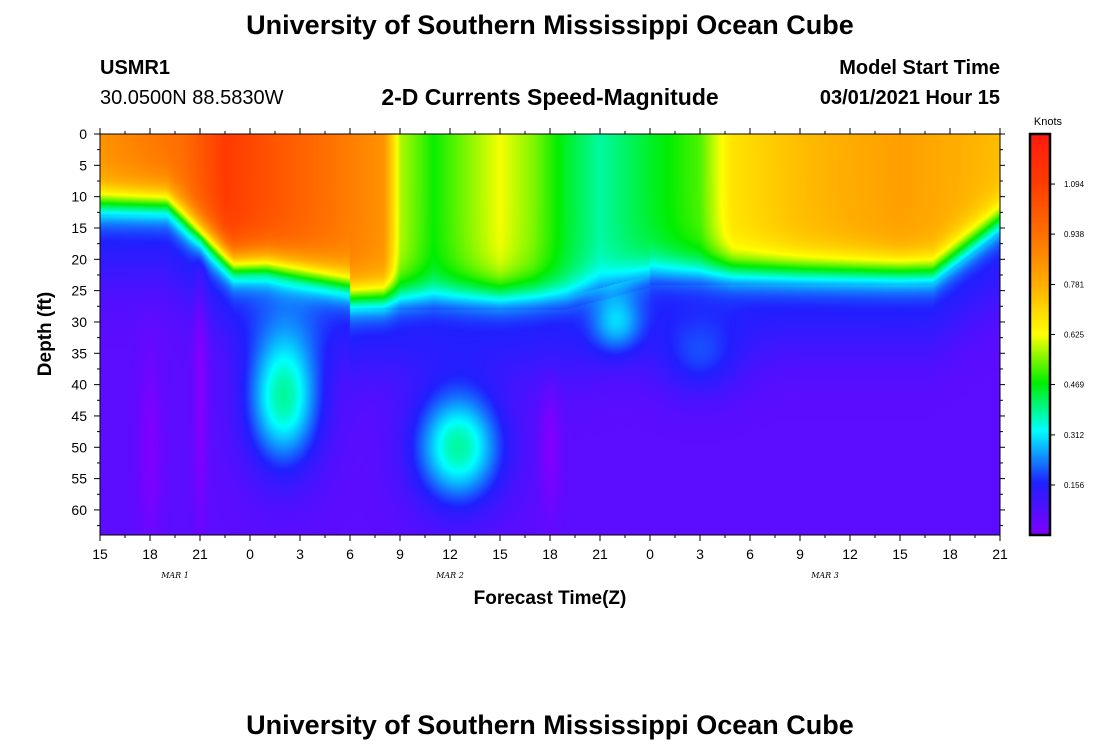 Image resolution: width=1100 pixels, height=750 pixels. What do you see at coordinates (909, 98) in the screenshot?
I see `model-start-value: 03/01/2021 Hour 15` at bounding box center [909, 98].